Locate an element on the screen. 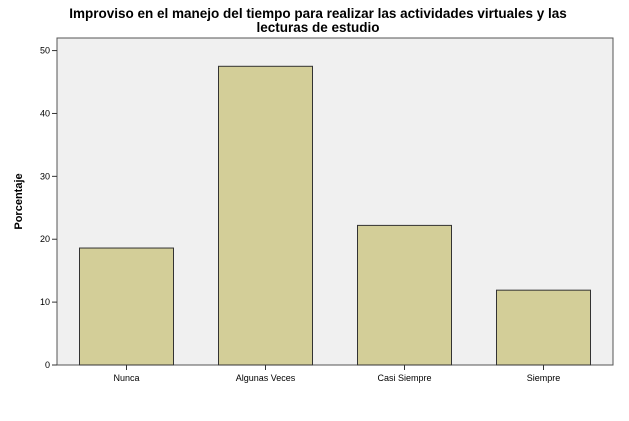  x-tick-label-3: Siempre is located at coordinates (544, 378).